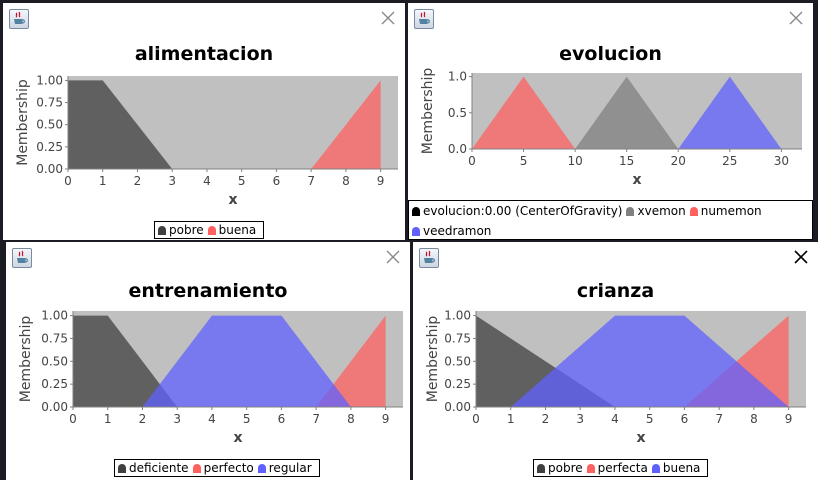  I want to click on series-area-numemon, so click(524, 112).